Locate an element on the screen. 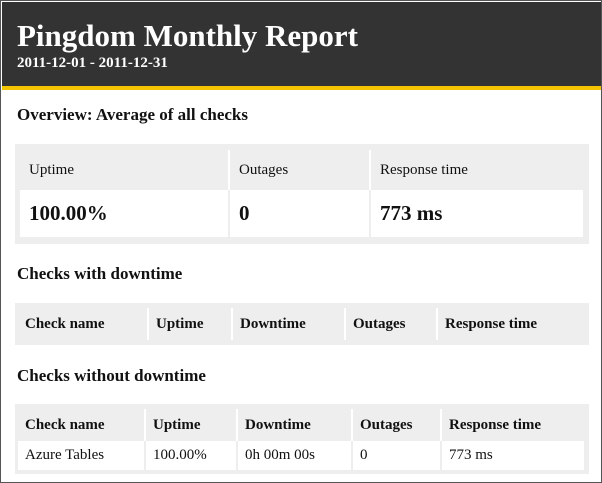 This screenshot has height=483, width=602. overview-response-time-value: 773 ms is located at coordinates (477, 213).